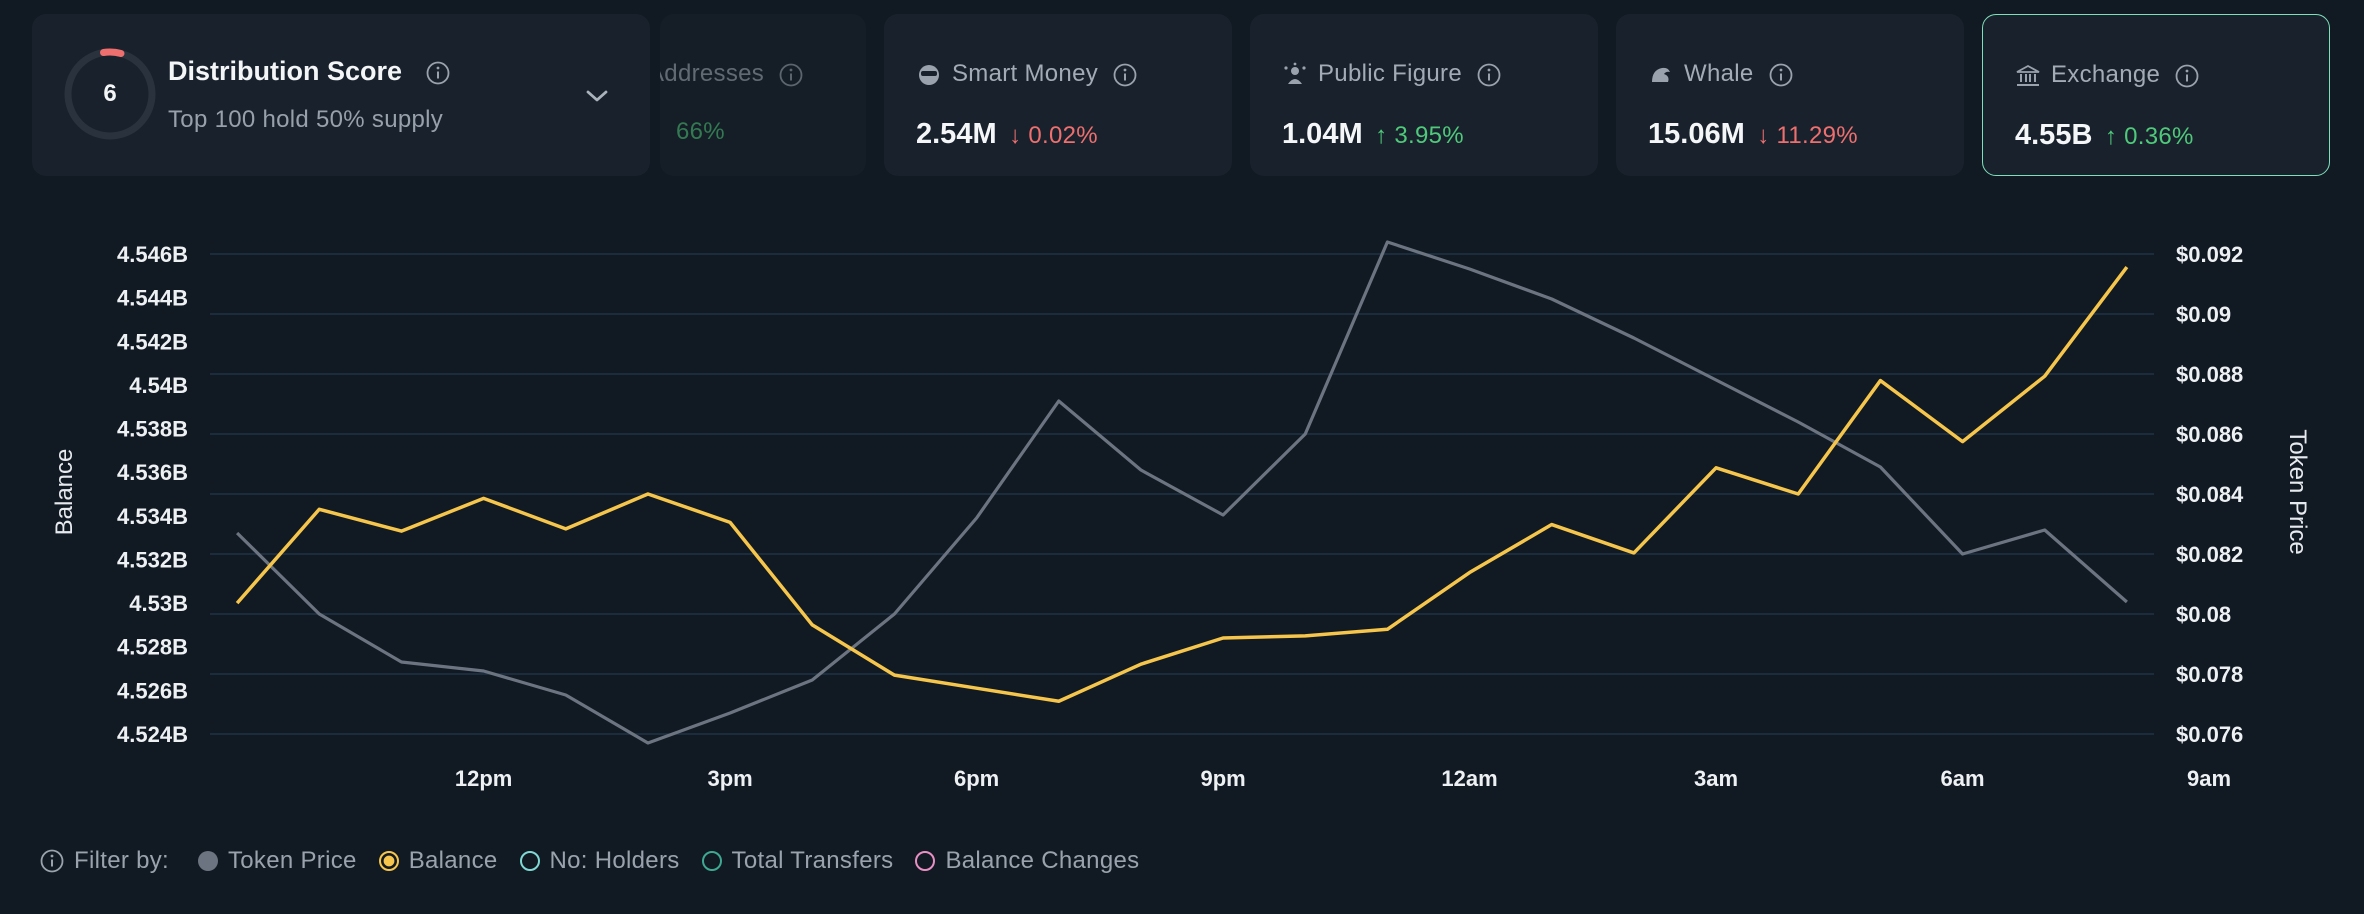 This screenshot has width=2364, height=914. I want to click on metric-label: Smart Money, so click(1026, 74).